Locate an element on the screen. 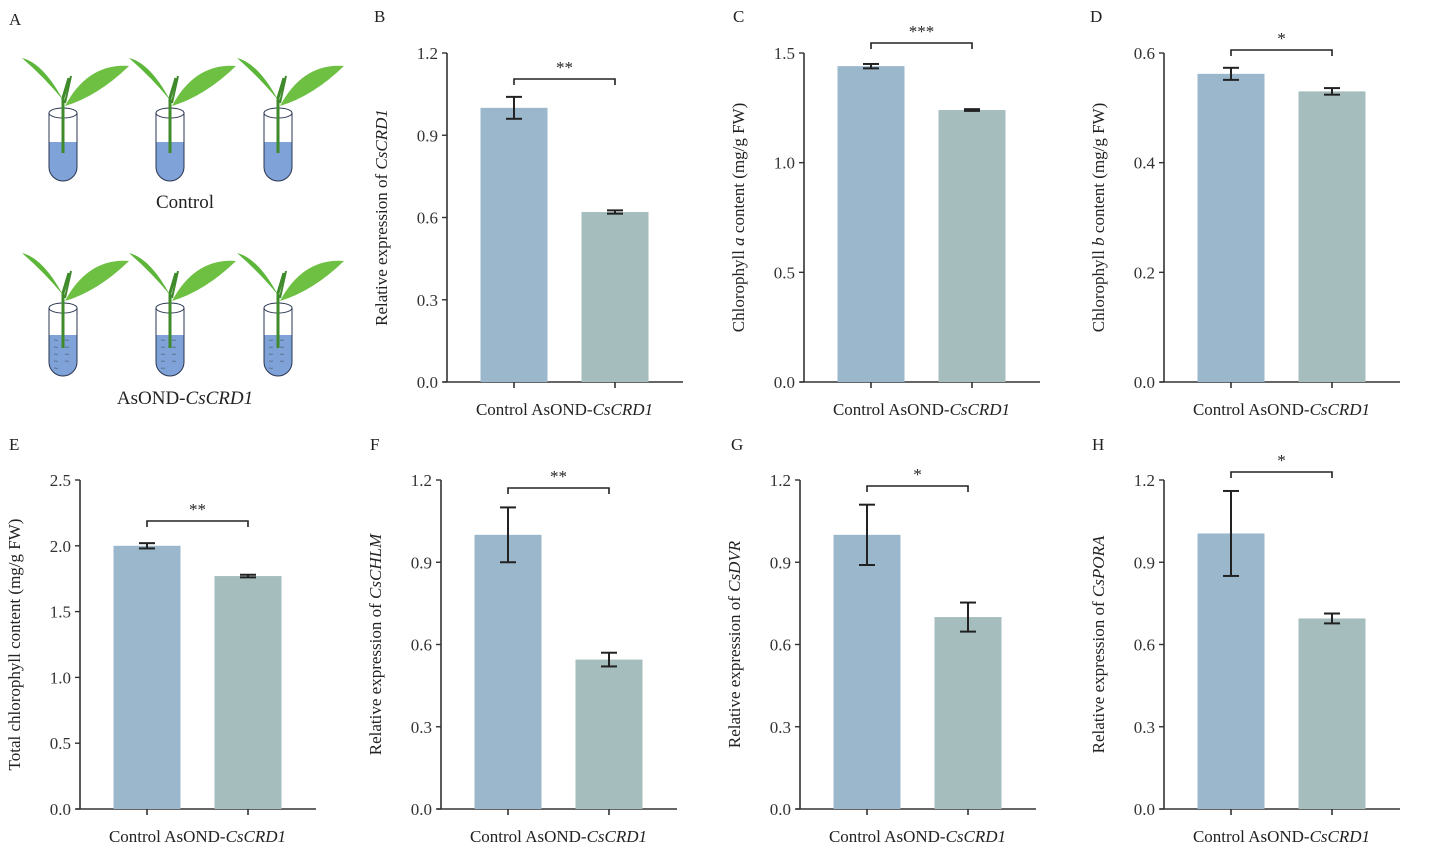  y-axis-title: Chlorophyll b content (mg/g FW) is located at coordinates (1098, 217).